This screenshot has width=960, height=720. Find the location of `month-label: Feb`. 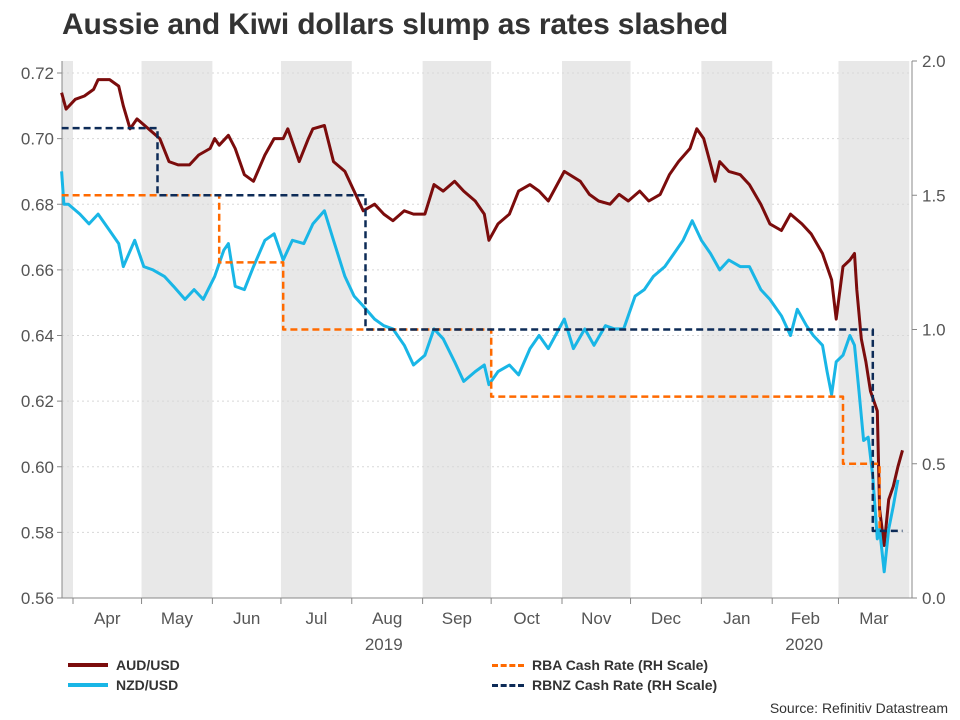

month-label: Feb is located at coordinates (805, 618).